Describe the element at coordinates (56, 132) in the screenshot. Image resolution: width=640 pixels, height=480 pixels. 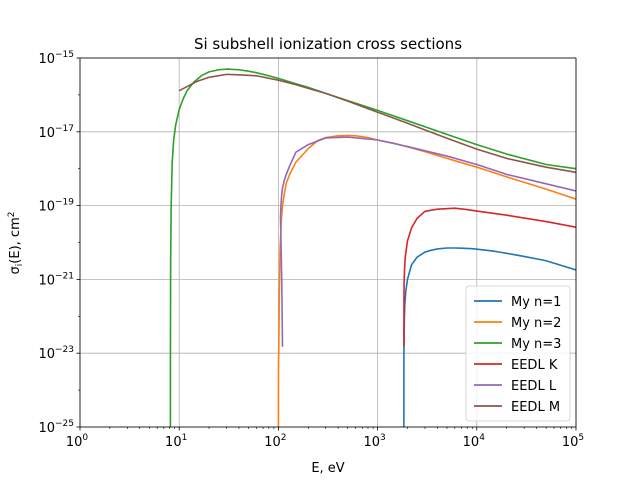
I see `y-tick-label: 10−17` at that location.